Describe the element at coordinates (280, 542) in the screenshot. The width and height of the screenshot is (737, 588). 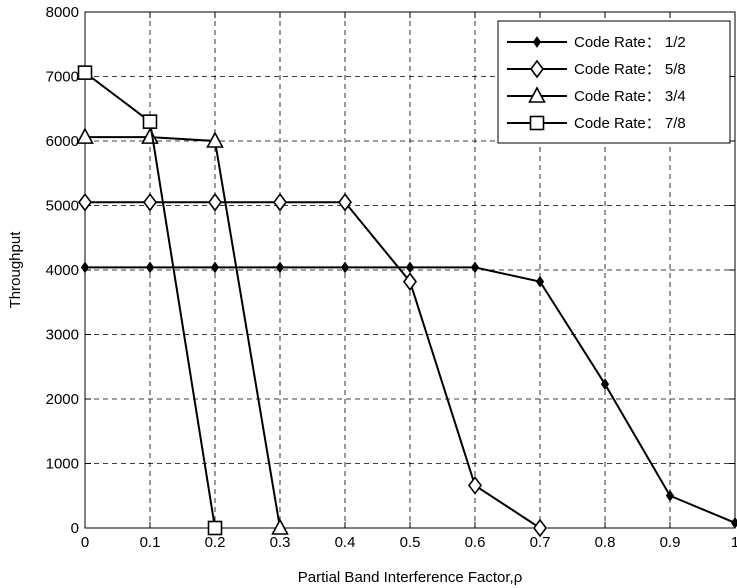
I see `x-tick-label: 0.3` at that location.